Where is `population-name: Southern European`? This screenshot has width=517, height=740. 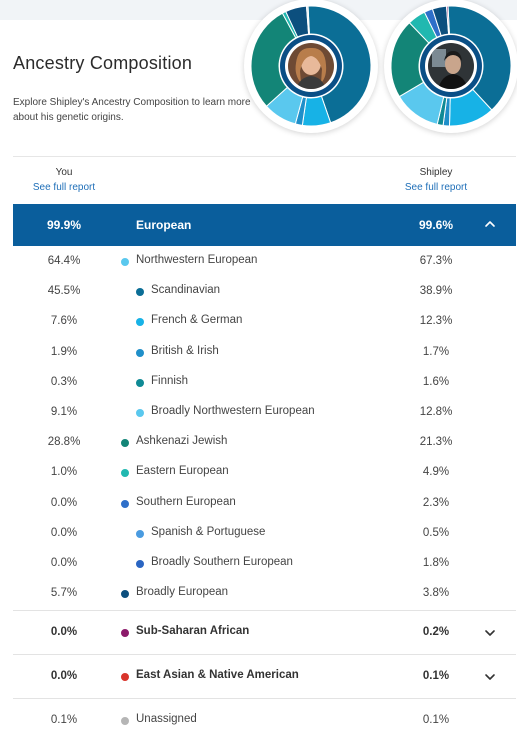
population-name: Southern European is located at coordinates (186, 501).